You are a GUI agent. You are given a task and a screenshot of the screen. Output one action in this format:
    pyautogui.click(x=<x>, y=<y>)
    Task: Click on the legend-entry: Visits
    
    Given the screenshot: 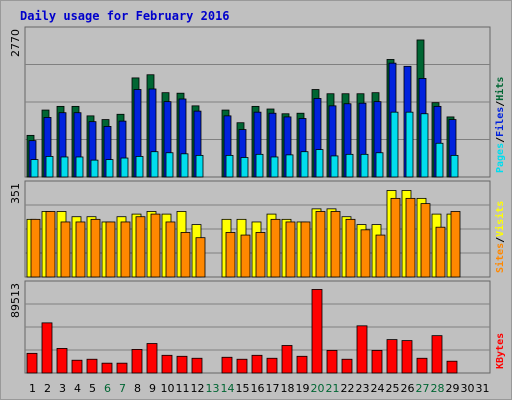 What is the action you would take?
    pyautogui.click(x=500, y=219)
    